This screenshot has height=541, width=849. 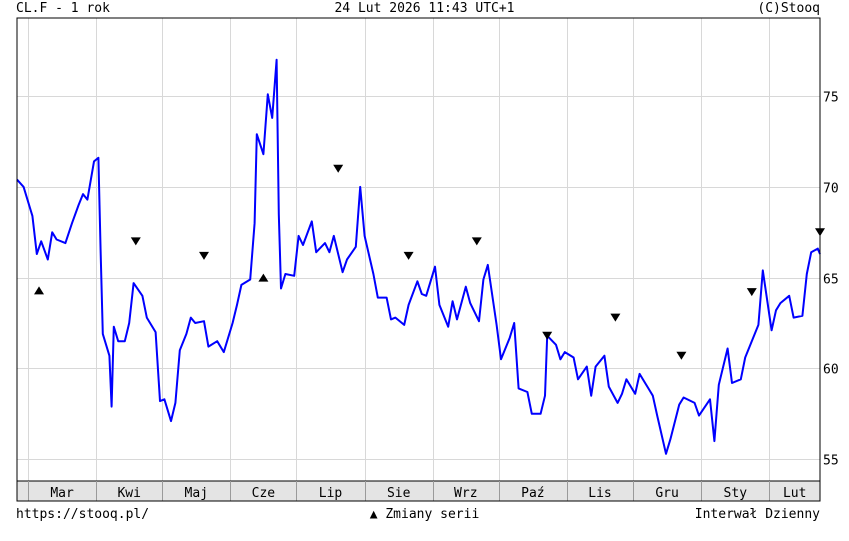 What do you see at coordinates (831, 461) in the screenshot?
I see `y-tick-label: 55` at bounding box center [831, 461].